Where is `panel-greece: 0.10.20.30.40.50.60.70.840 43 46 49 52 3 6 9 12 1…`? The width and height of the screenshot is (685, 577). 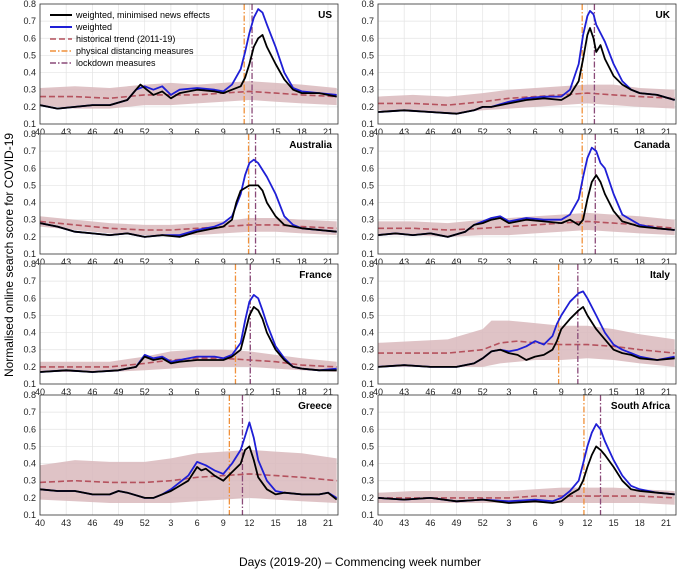
panel-greece: 0.10.20.30.40.50.60.70.840 43 46 49 52 3 6 9 12 1… is located at coordinates (181, 459).